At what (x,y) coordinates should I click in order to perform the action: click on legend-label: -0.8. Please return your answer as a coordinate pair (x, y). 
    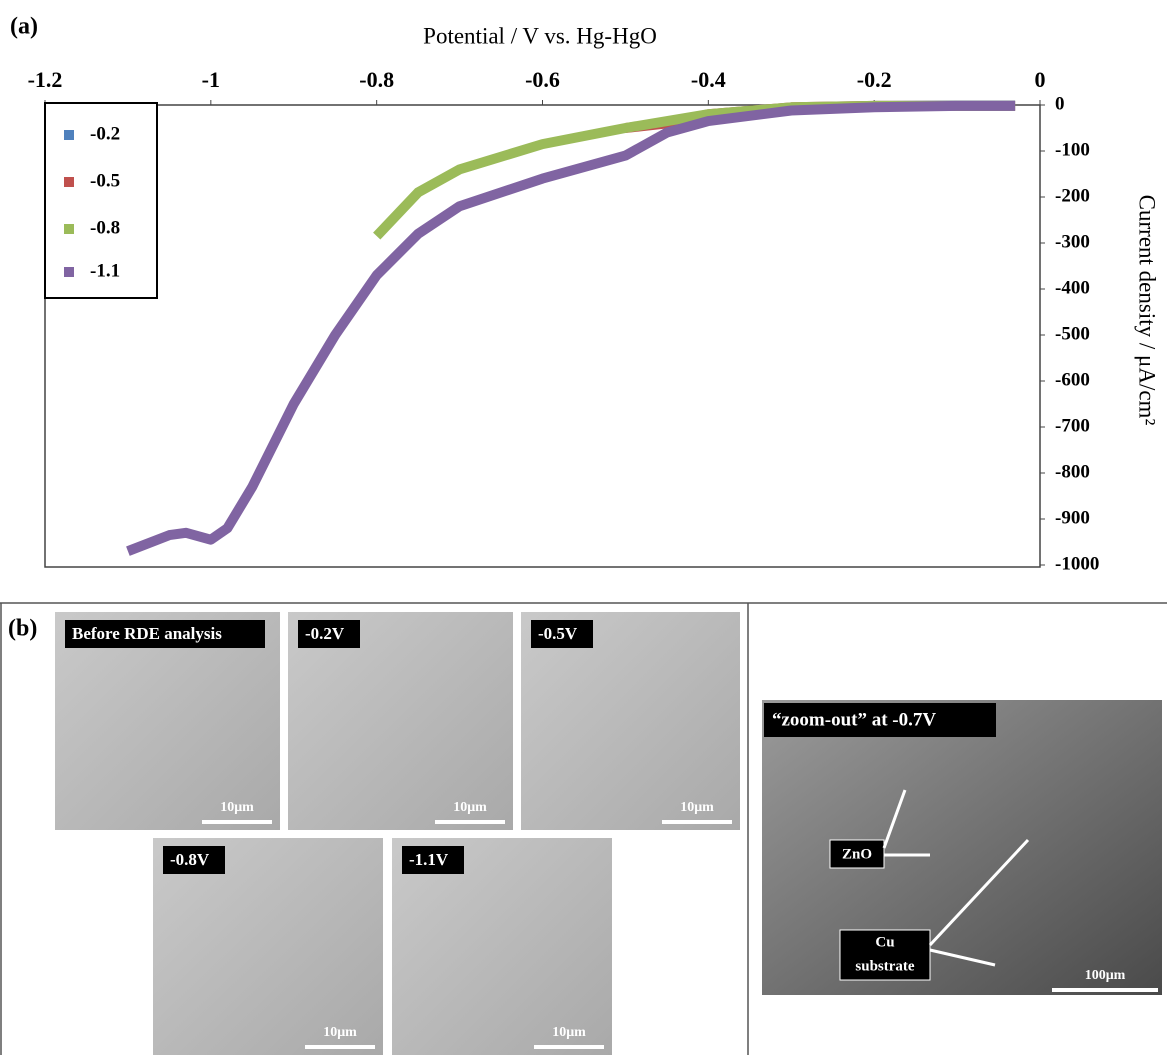
    Looking at the image, I should click on (105, 227).